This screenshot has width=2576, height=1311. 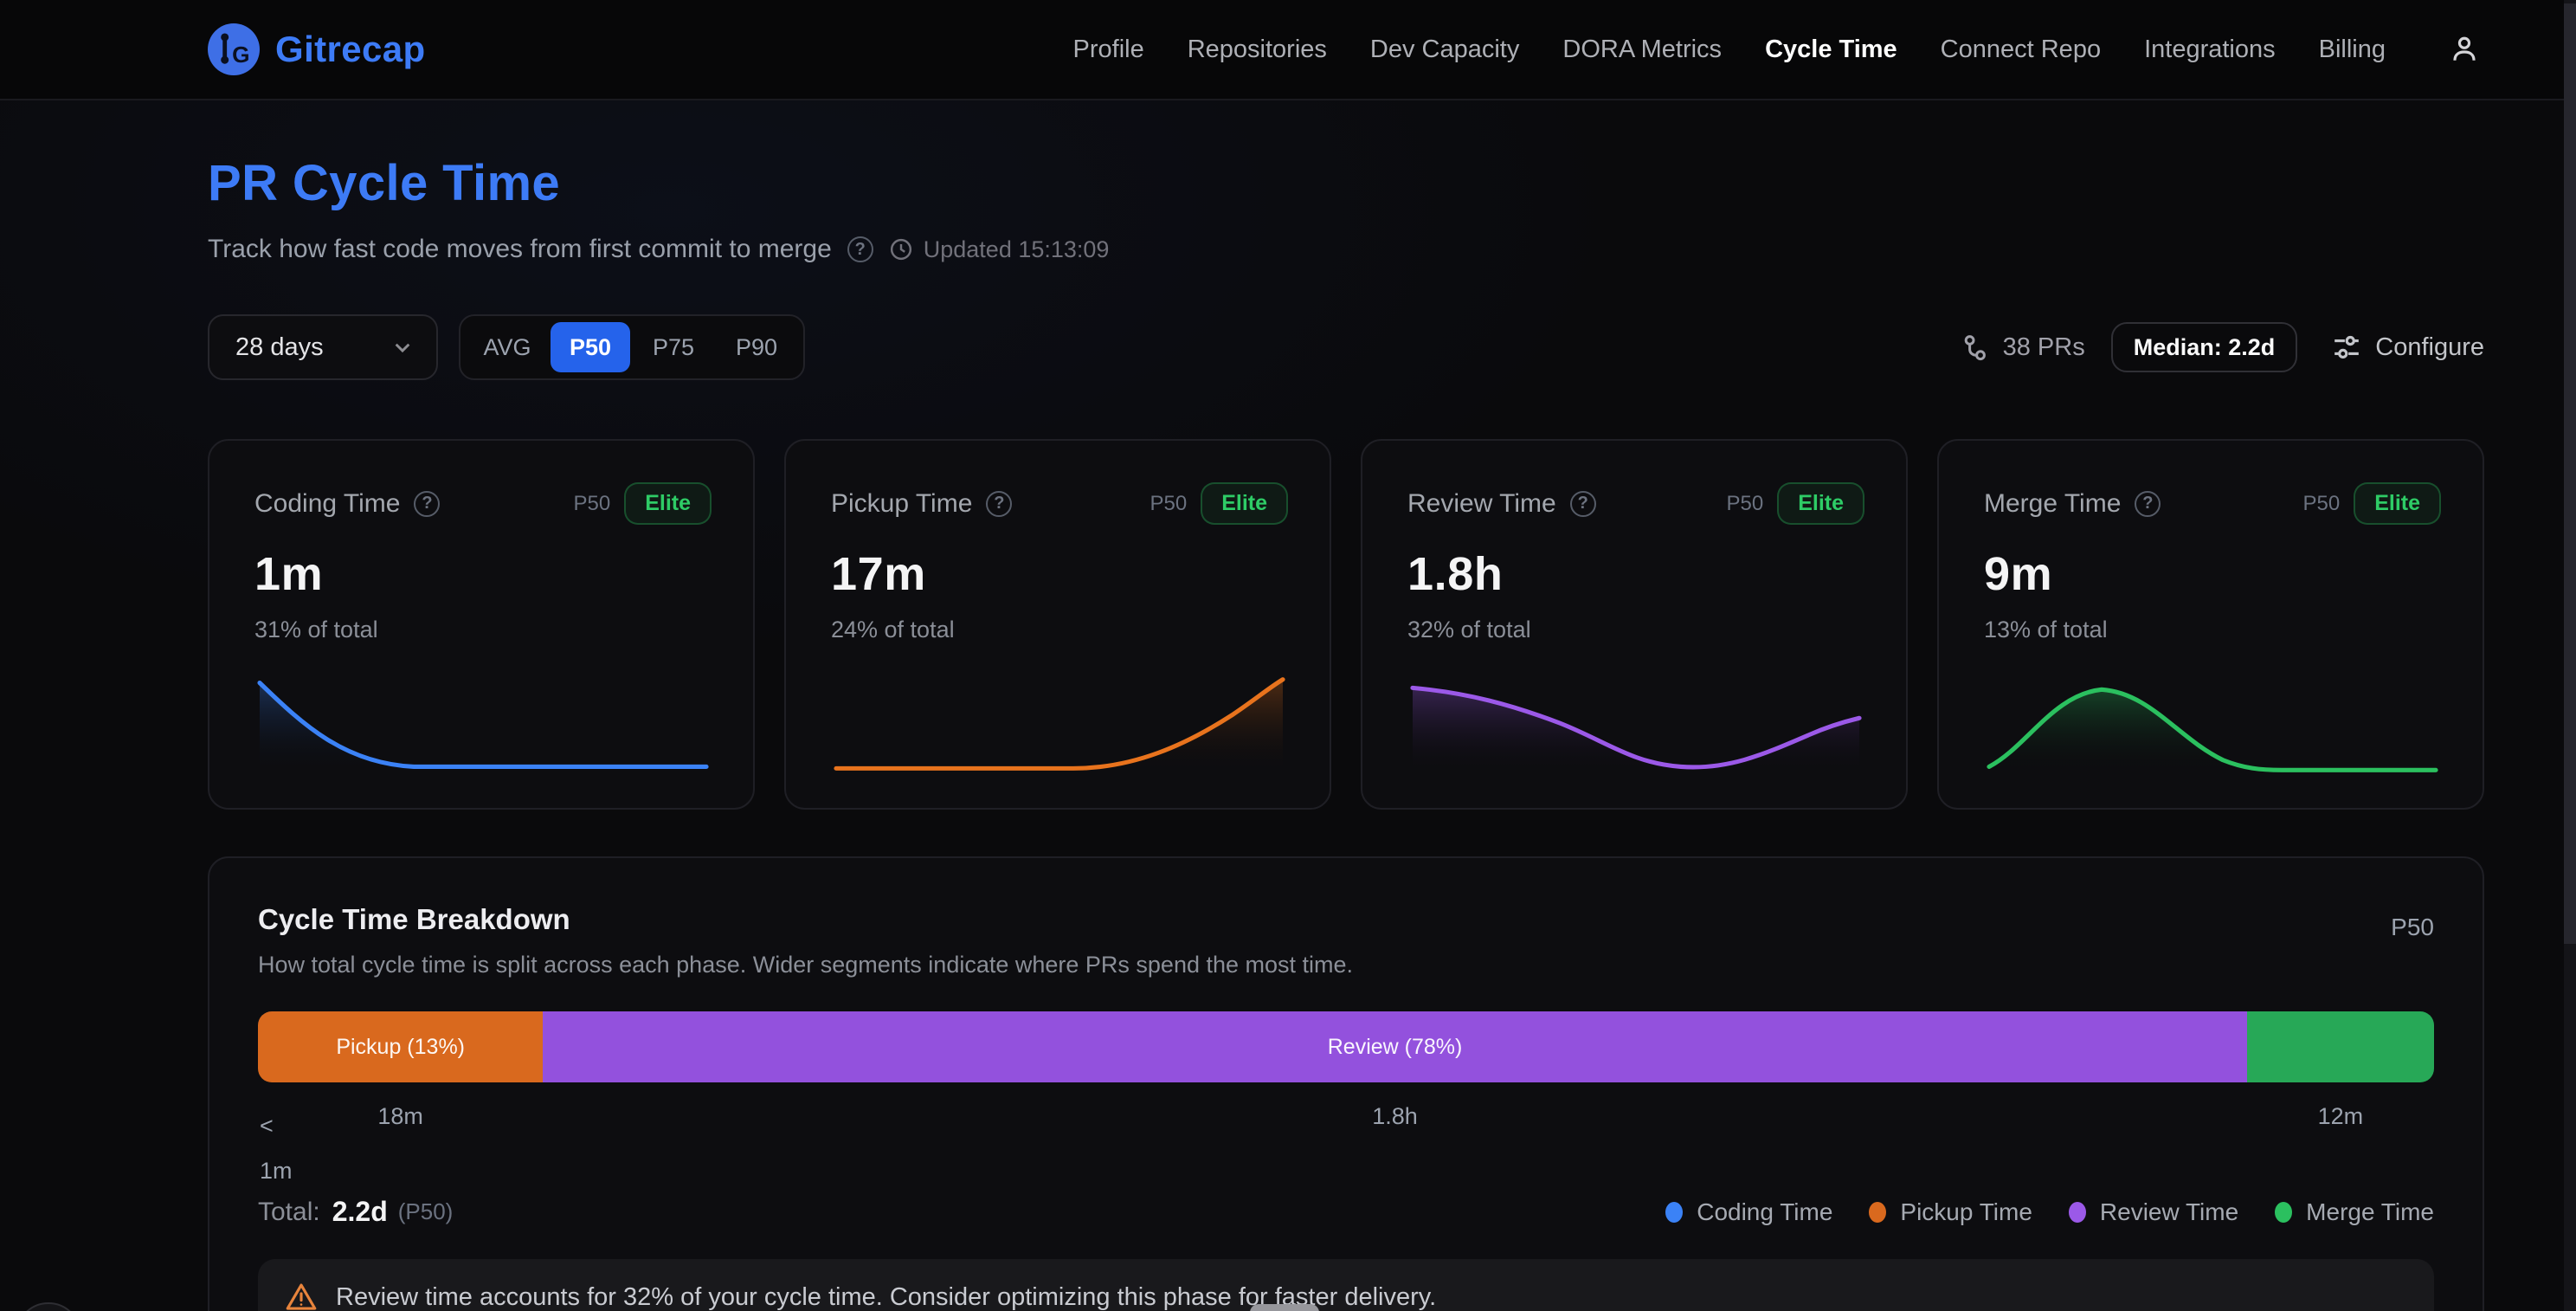 What do you see at coordinates (2204, 347) in the screenshot?
I see `median-badge: Median: 2.2d` at bounding box center [2204, 347].